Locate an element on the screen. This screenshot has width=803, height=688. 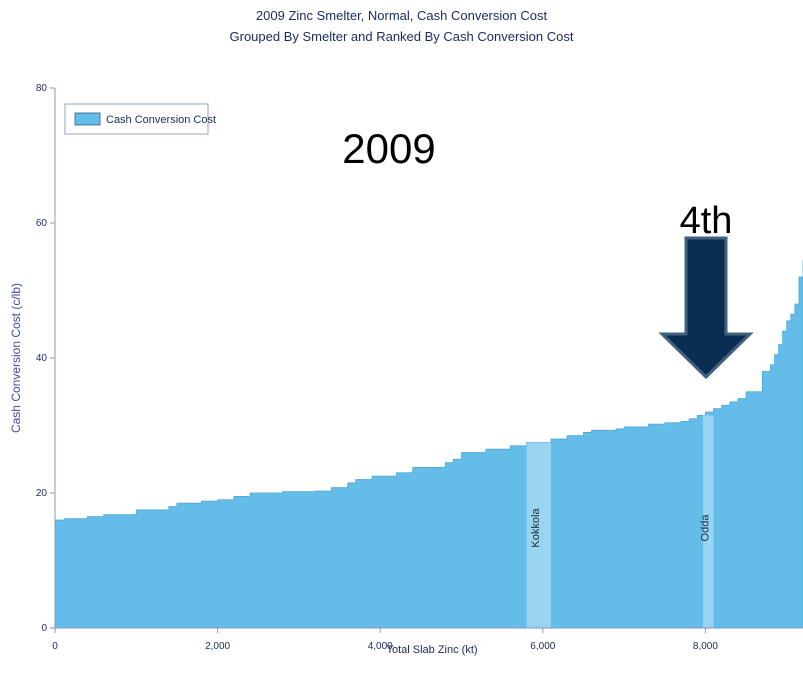
x-tick-label: 8,000 is located at coordinates (705, 646).